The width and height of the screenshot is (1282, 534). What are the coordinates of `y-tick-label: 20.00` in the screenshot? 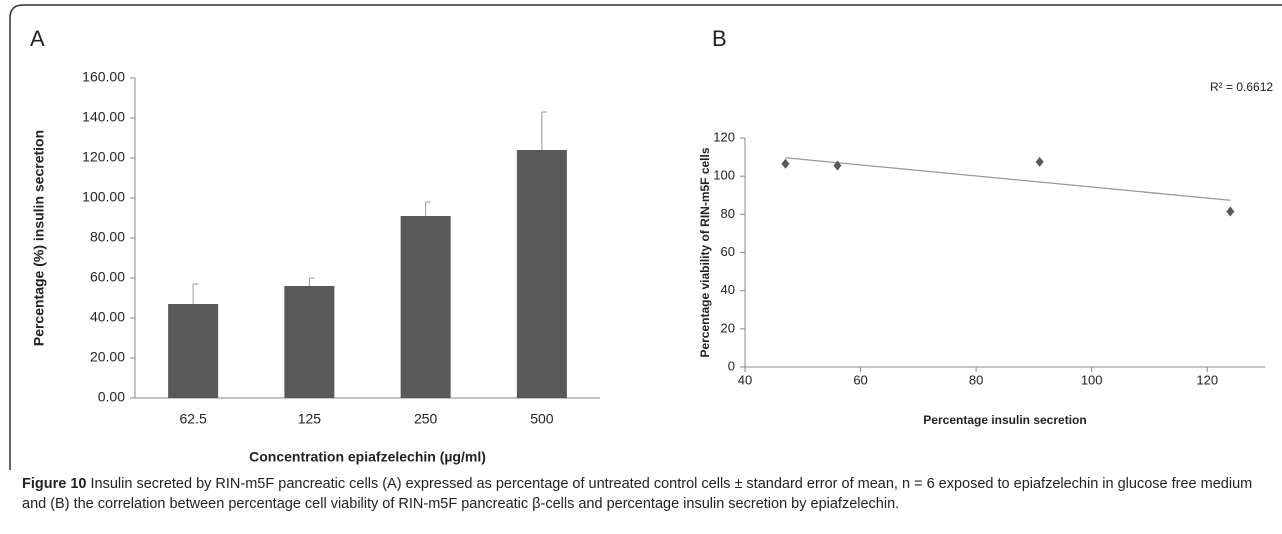 It's located at (107, 357).